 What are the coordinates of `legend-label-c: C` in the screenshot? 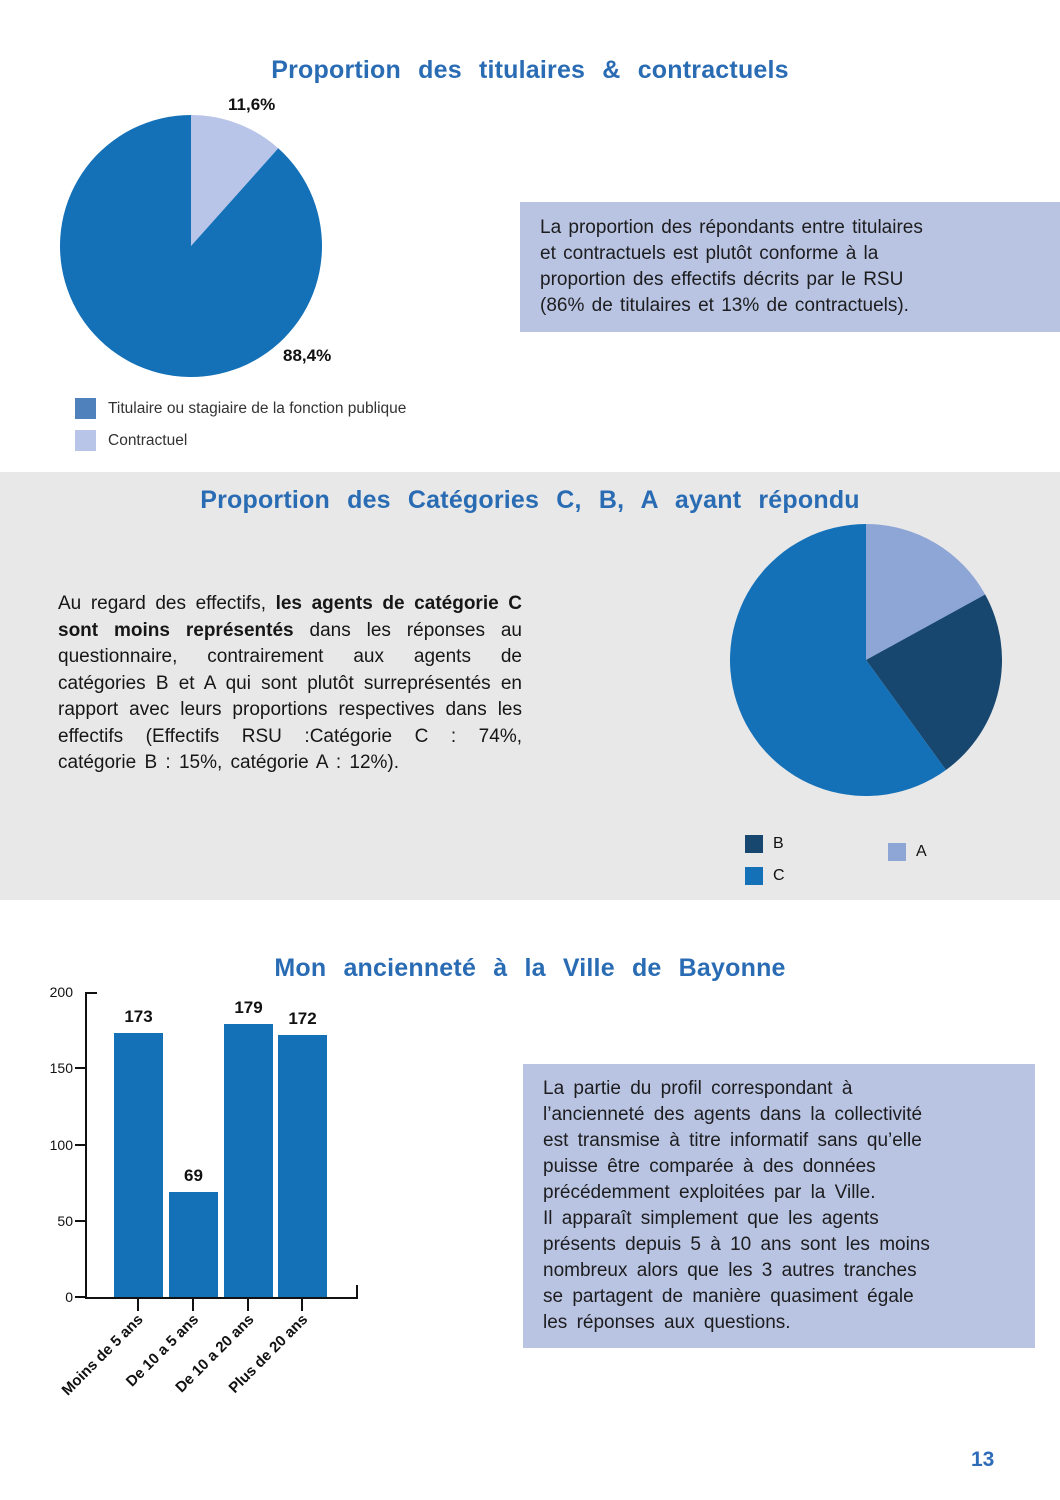 It's located at (779, 875).